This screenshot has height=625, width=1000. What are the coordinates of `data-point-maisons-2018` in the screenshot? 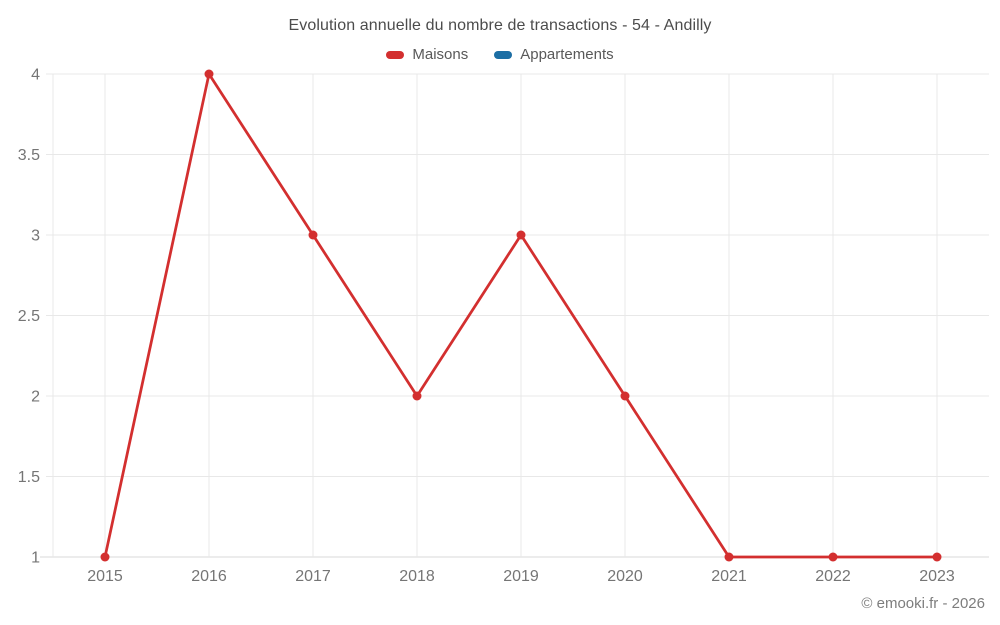 It's located at (417, 396).